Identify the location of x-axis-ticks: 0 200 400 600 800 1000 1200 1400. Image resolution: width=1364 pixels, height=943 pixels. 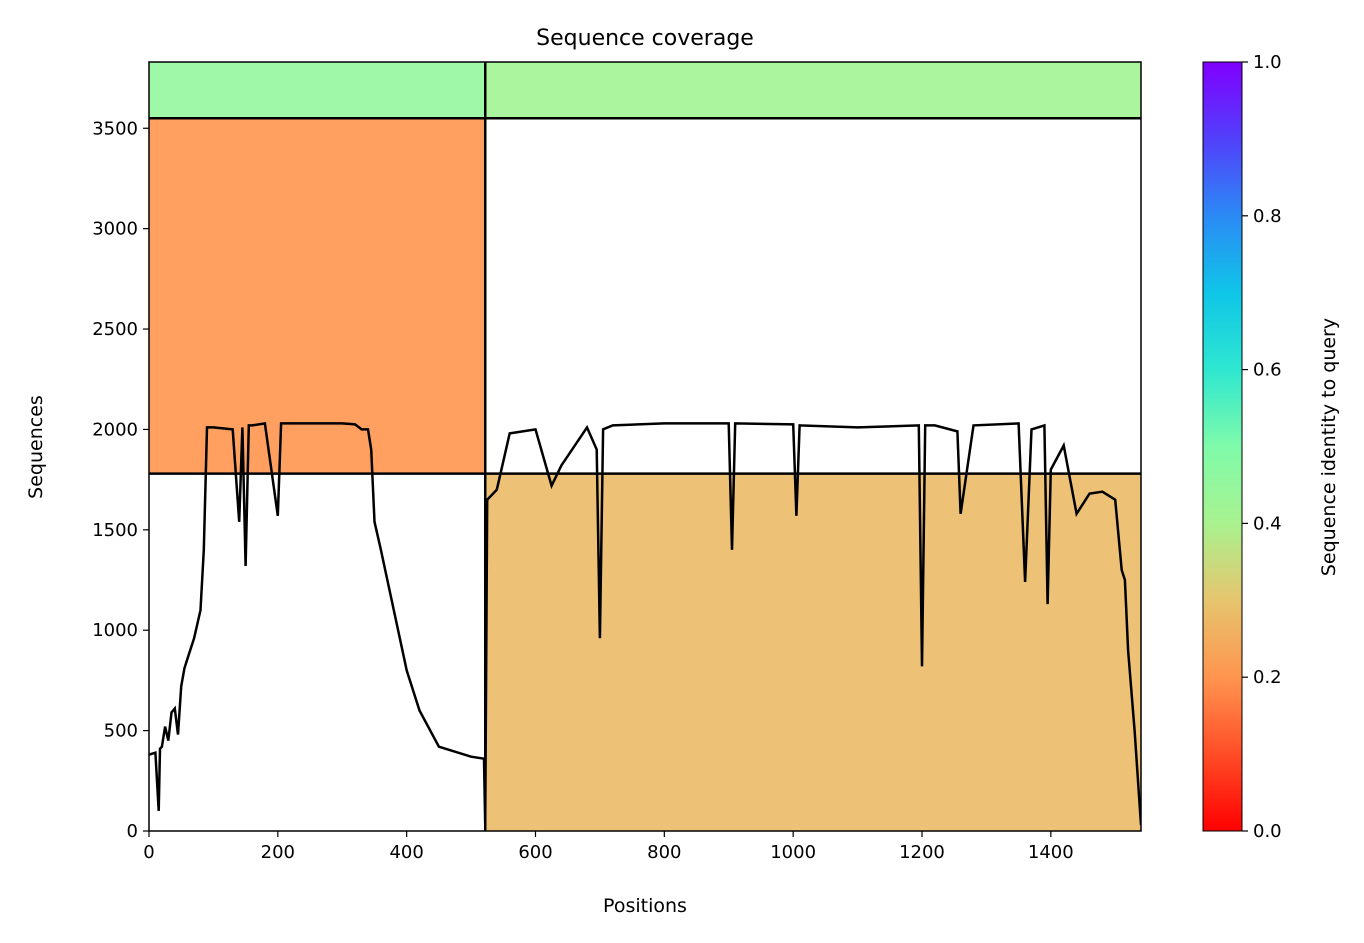
(608, 847).